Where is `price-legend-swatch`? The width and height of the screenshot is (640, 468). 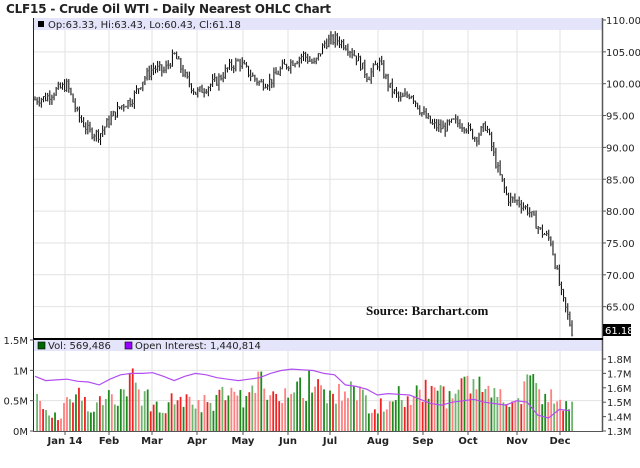
price-legend-swatch is located at coordinates (41, 24).